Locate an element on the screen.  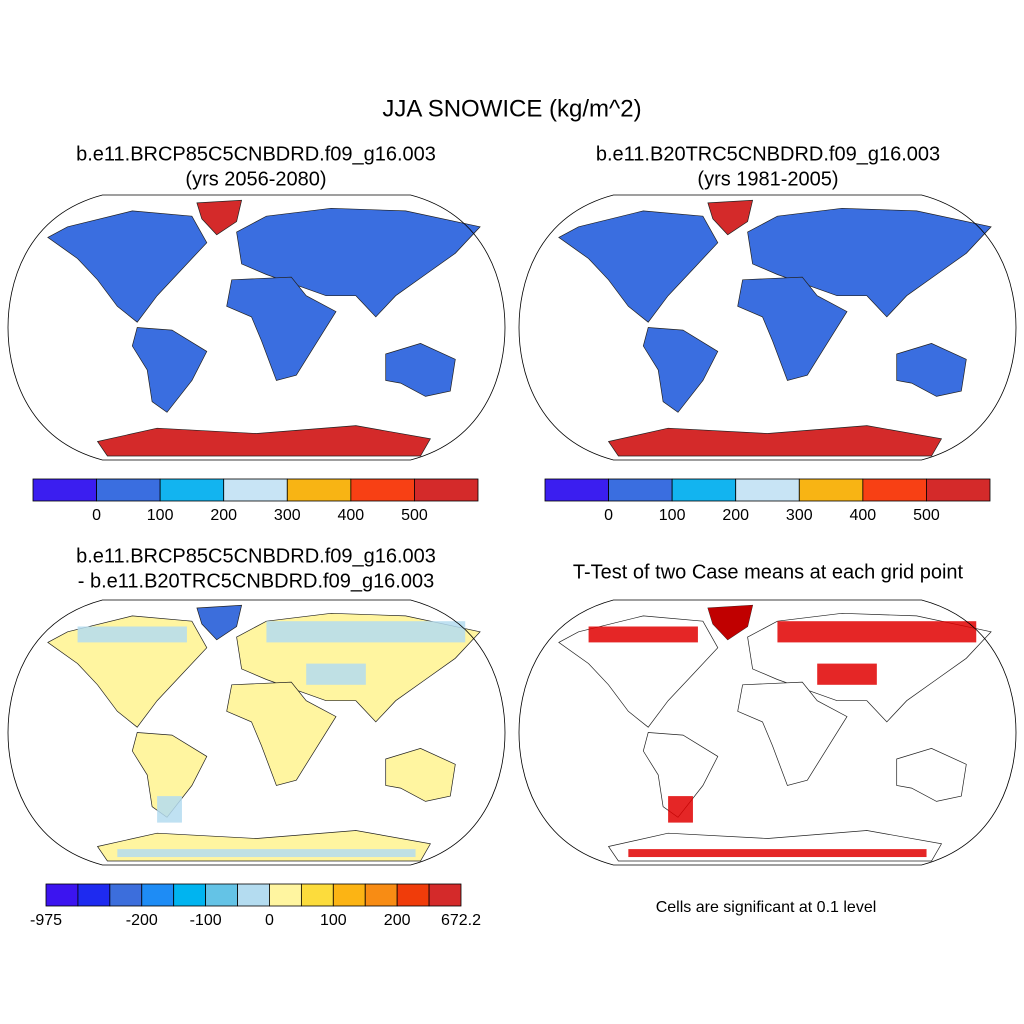
colorbar-label: -100 is located at coordinates (206, 920).